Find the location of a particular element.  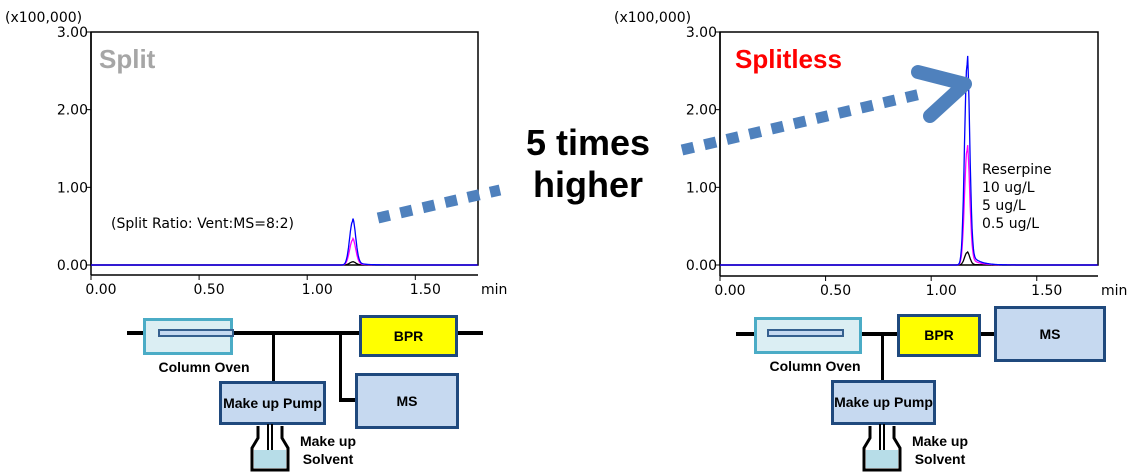

chart-title: Split is located at coordinates (127, 59).